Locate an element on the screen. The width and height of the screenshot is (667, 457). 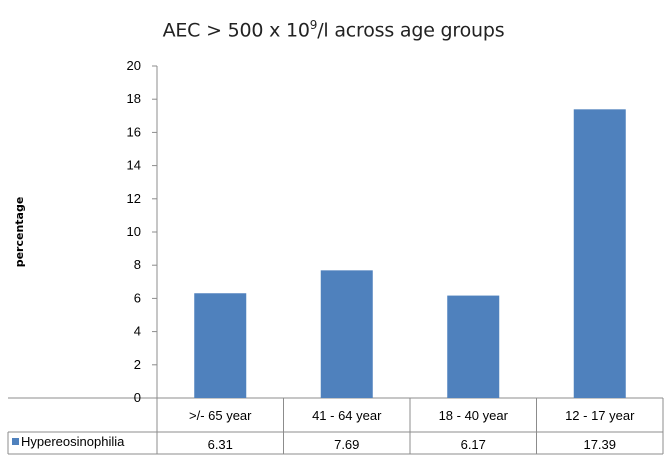
y-tick-label: 14 is located at coordinates (134, 165).